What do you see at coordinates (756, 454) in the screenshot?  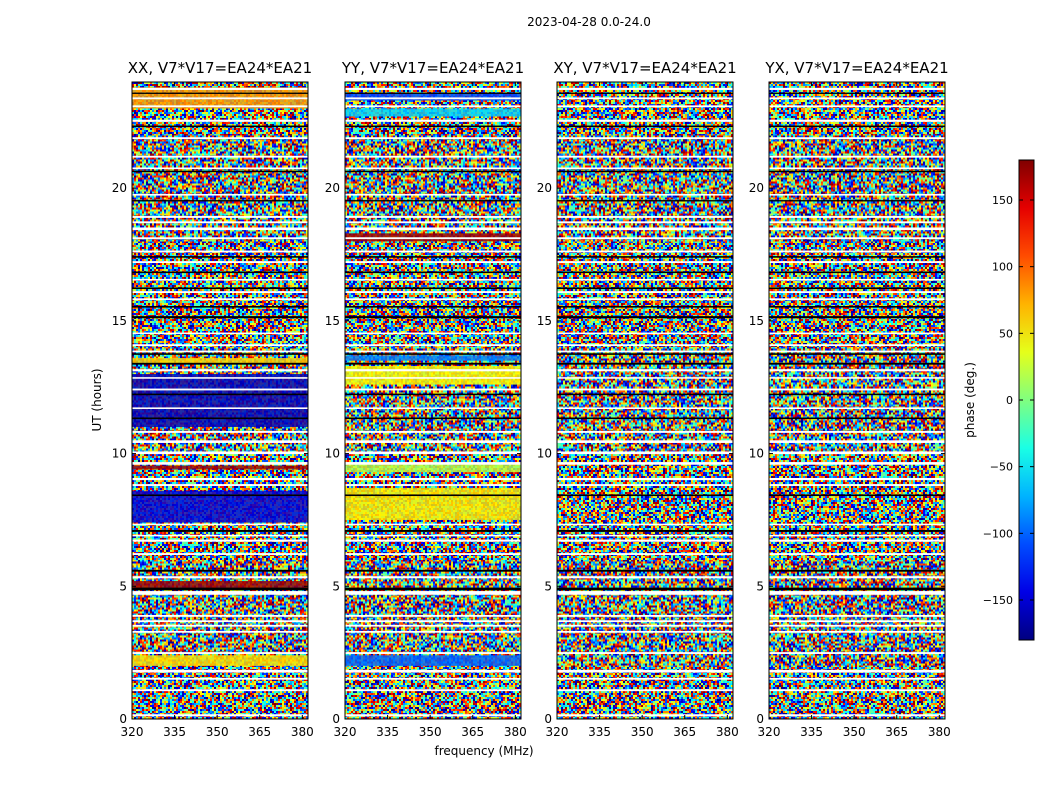 I see `y-tick-label: 10` at bounding box center [756, 454].